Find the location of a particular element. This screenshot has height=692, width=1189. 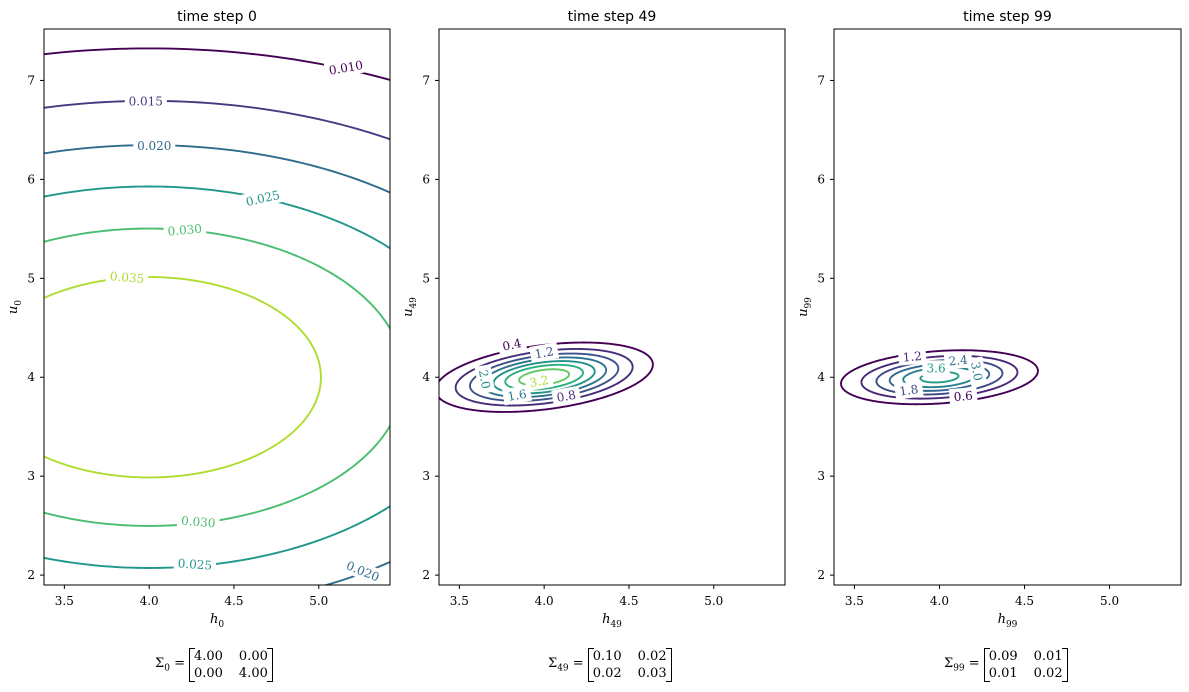

x-axis-label: h49 is located at coordinates (612, 621).